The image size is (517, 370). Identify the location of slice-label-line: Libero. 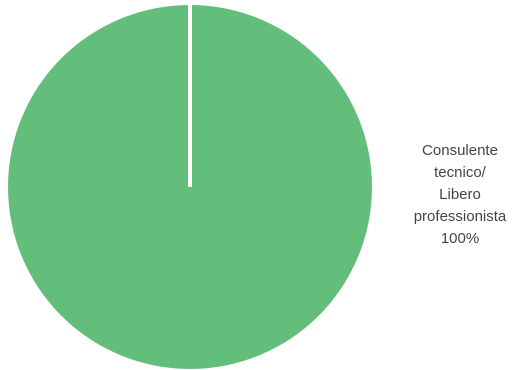
(460, 194).